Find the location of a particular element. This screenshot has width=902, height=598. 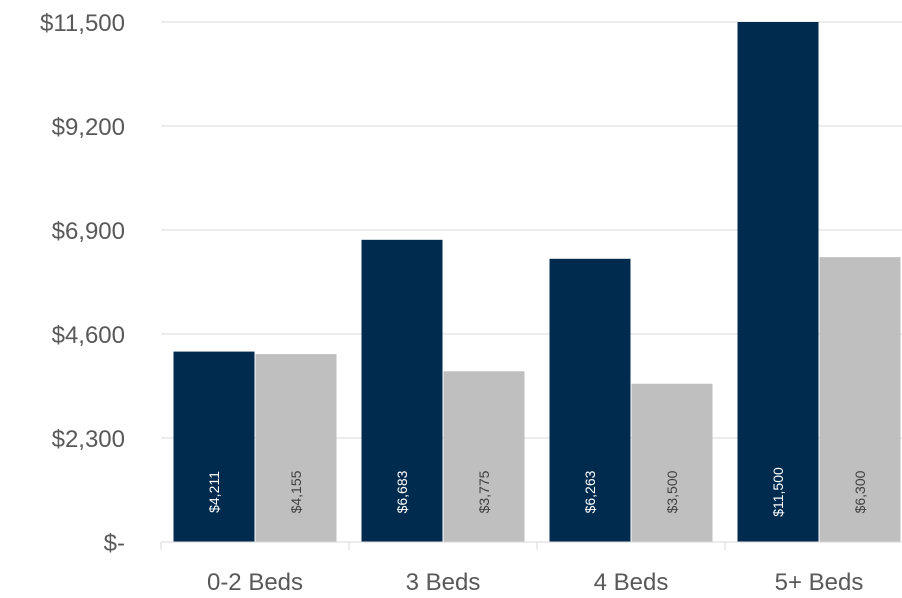

y-tick-label: $6,900 is located at coordinates (88, 231).